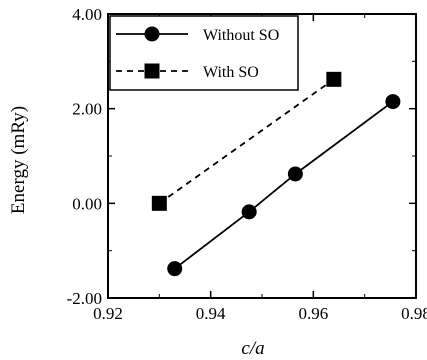  What do you see at coordinates (87, 203) in the screenshot?
I see `y-tick-label: 0.00` at bounding box center [87, 203].